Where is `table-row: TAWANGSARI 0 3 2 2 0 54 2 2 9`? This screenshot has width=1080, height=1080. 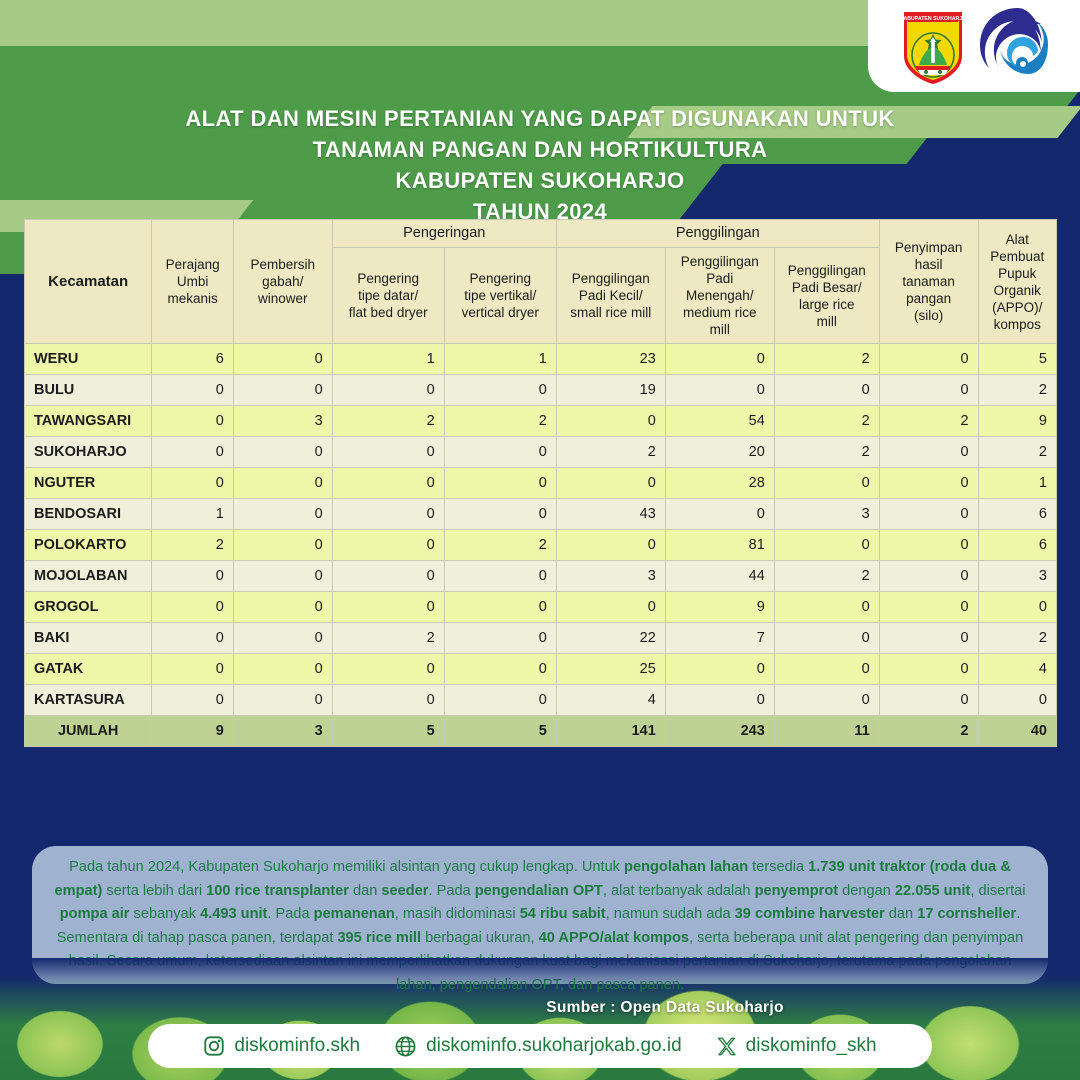 table-row: TAWANGSARI 0 3 2 2 0 54 2 2 9 is located at coordinates (540, 421).